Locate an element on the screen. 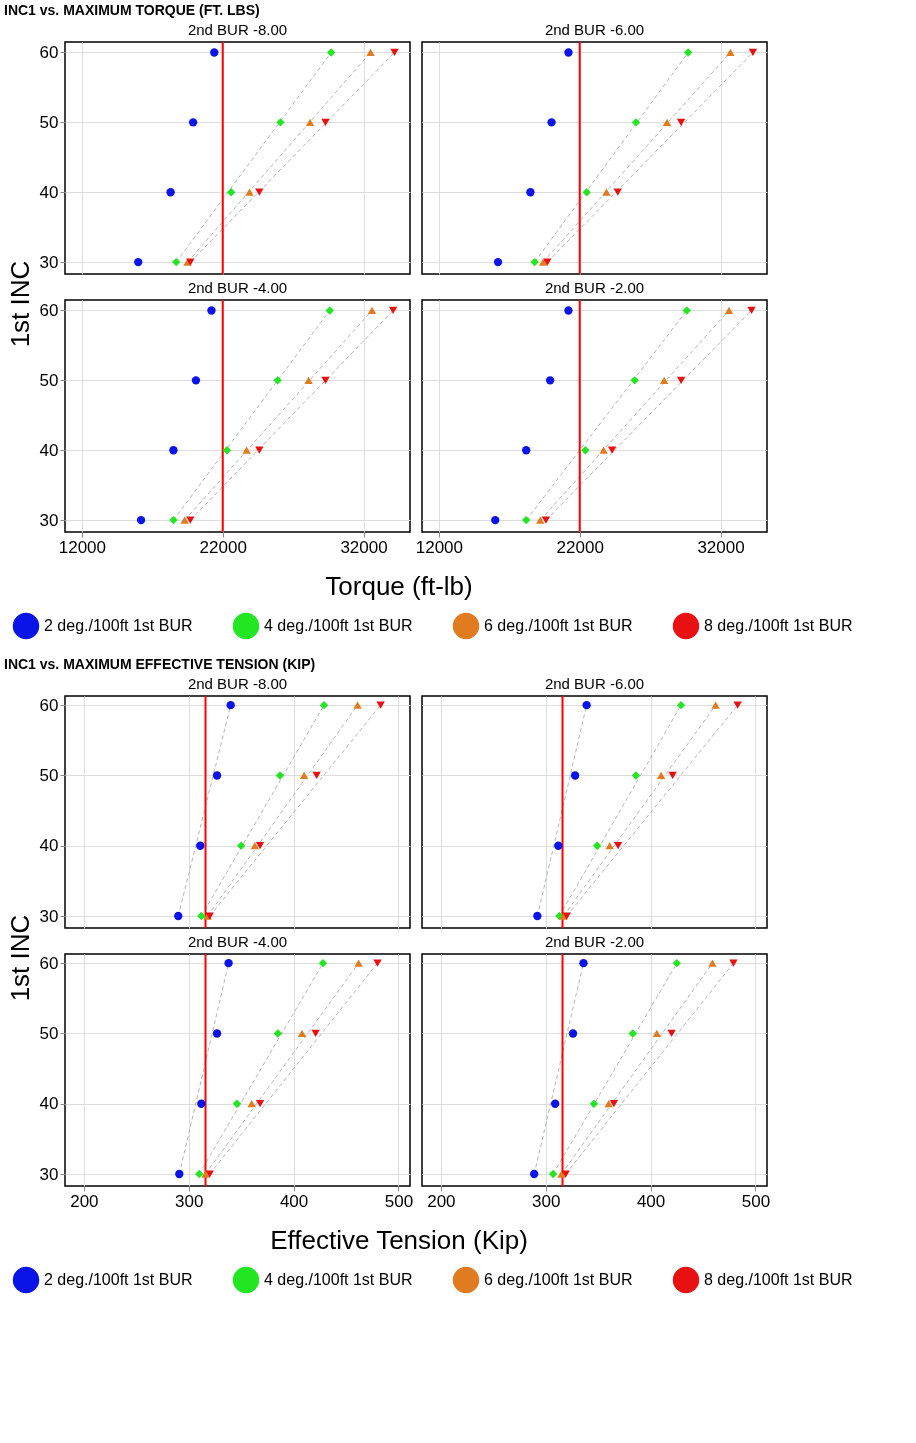 The image size is (916, 1443). text: INC1 vs. MAXIMUM TORQUE (FT. LBS) is located at coordinates (132, 10).